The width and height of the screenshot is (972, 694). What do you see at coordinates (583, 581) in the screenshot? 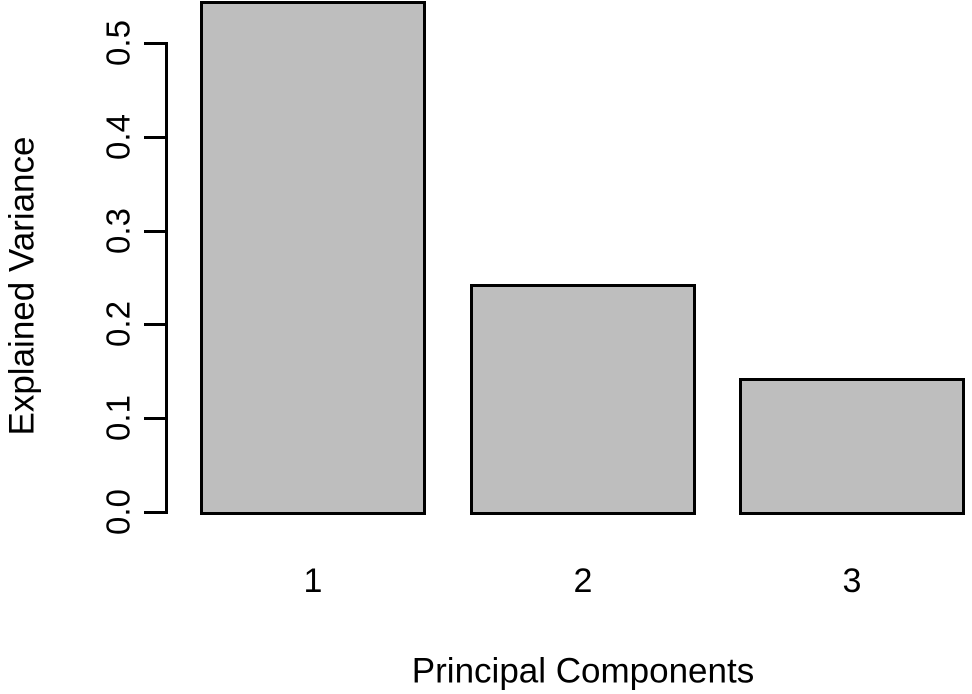
I see `x-axis-label-pc2: 2` at bounding box center [583, 581].